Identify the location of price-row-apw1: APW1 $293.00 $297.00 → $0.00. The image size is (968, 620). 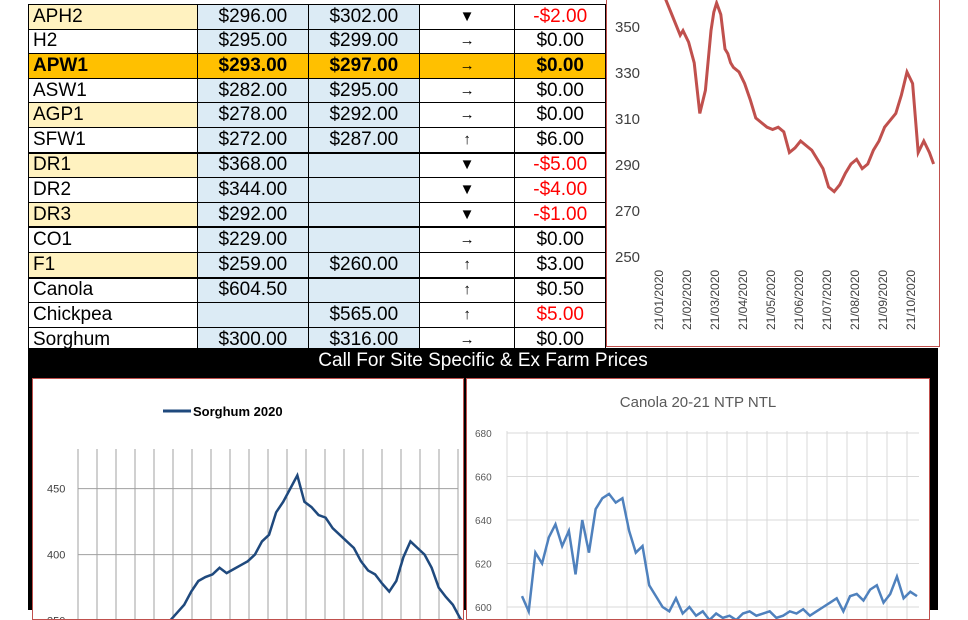
(317, 66).